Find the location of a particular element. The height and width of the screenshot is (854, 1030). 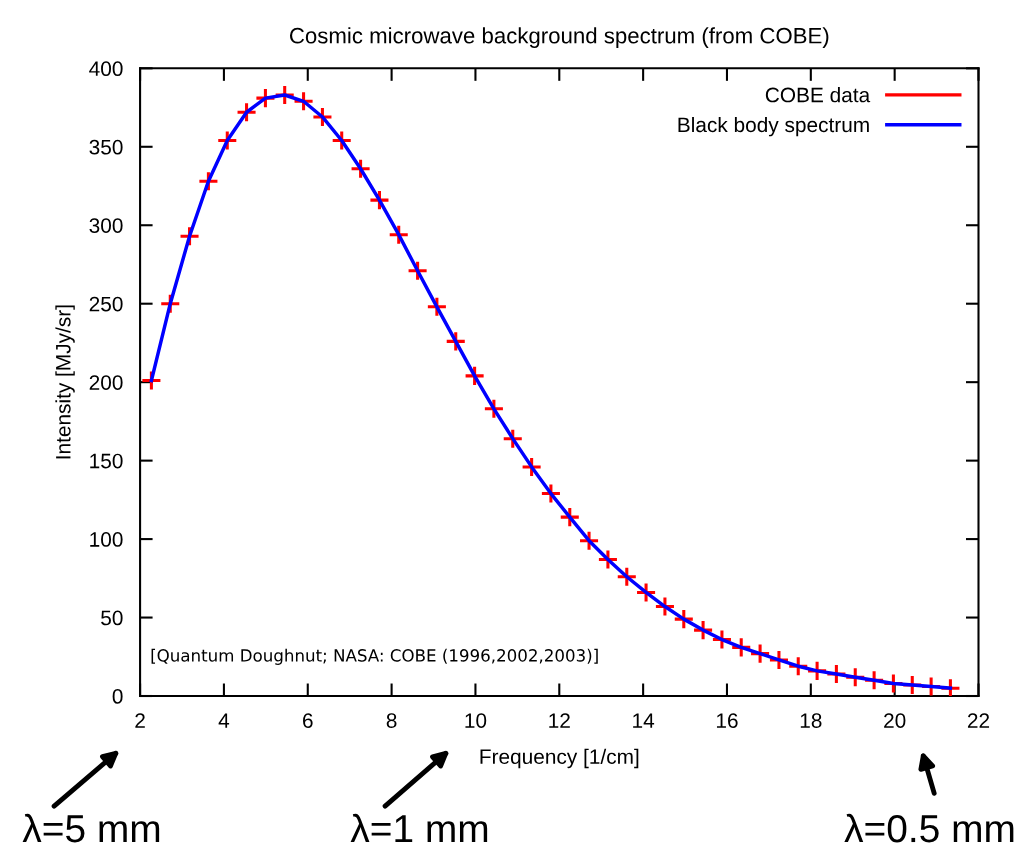

y-tick-label: 300 is located at coordinates (106, 225).